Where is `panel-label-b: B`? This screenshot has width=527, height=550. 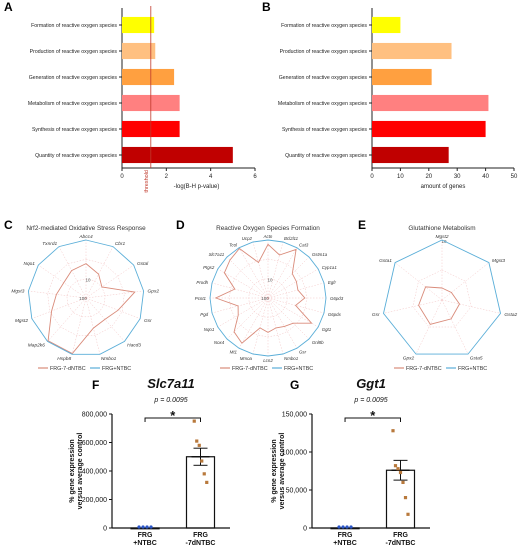 panel-label-b: B is located at coordinates (266, 7).